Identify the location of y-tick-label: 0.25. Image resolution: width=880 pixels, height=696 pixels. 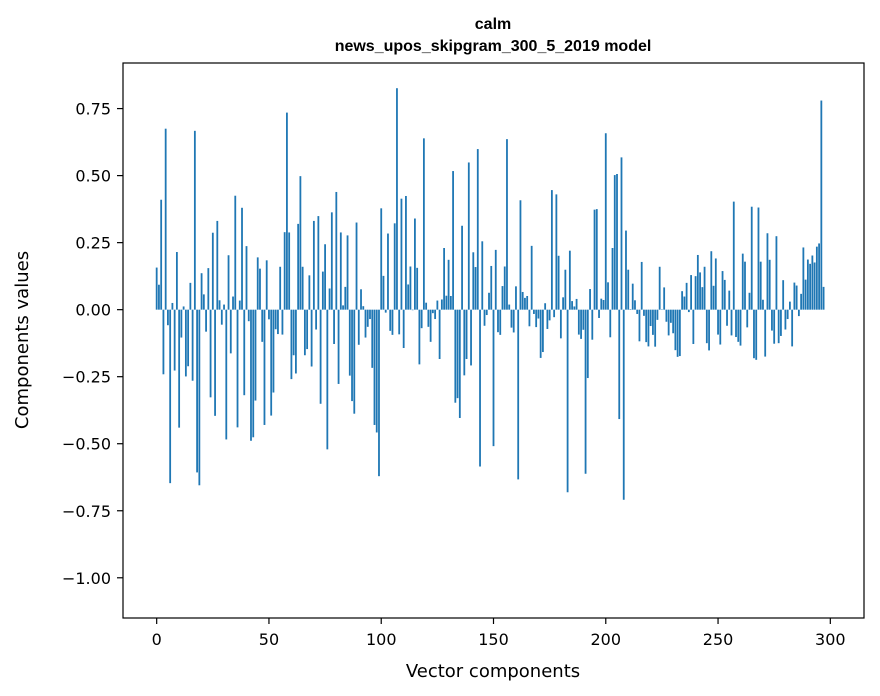
(93, 243).